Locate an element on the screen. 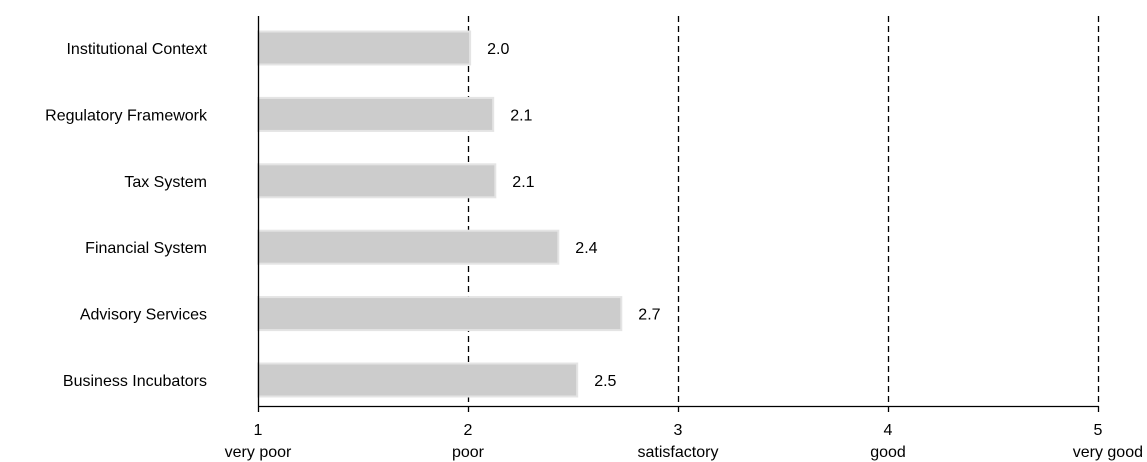  value-label-advisory-services: 2.7 is located at coordinates (649, 315).